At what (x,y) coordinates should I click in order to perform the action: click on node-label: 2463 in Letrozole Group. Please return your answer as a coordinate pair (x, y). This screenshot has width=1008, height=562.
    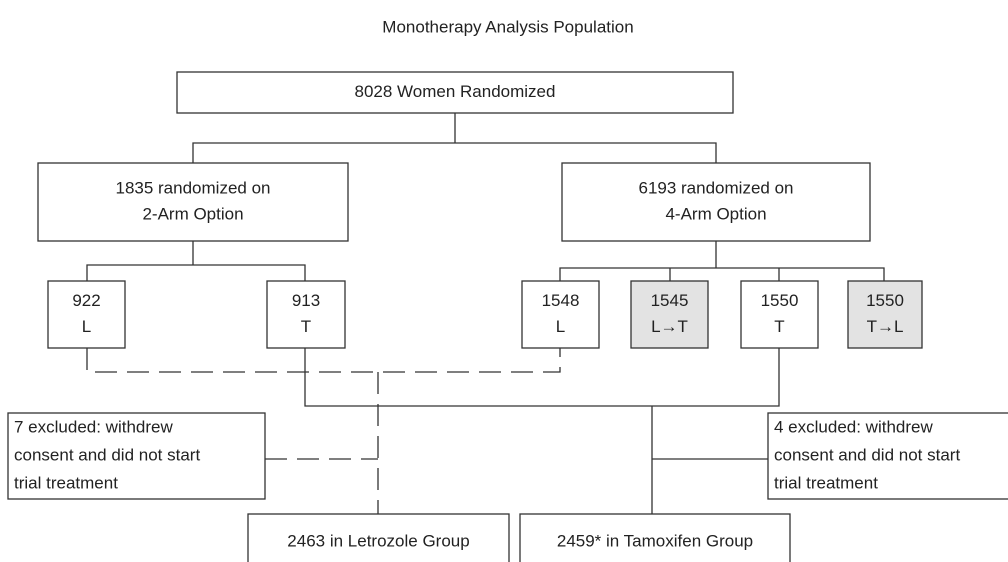
    Looking at the image, I should click on (378, 540).